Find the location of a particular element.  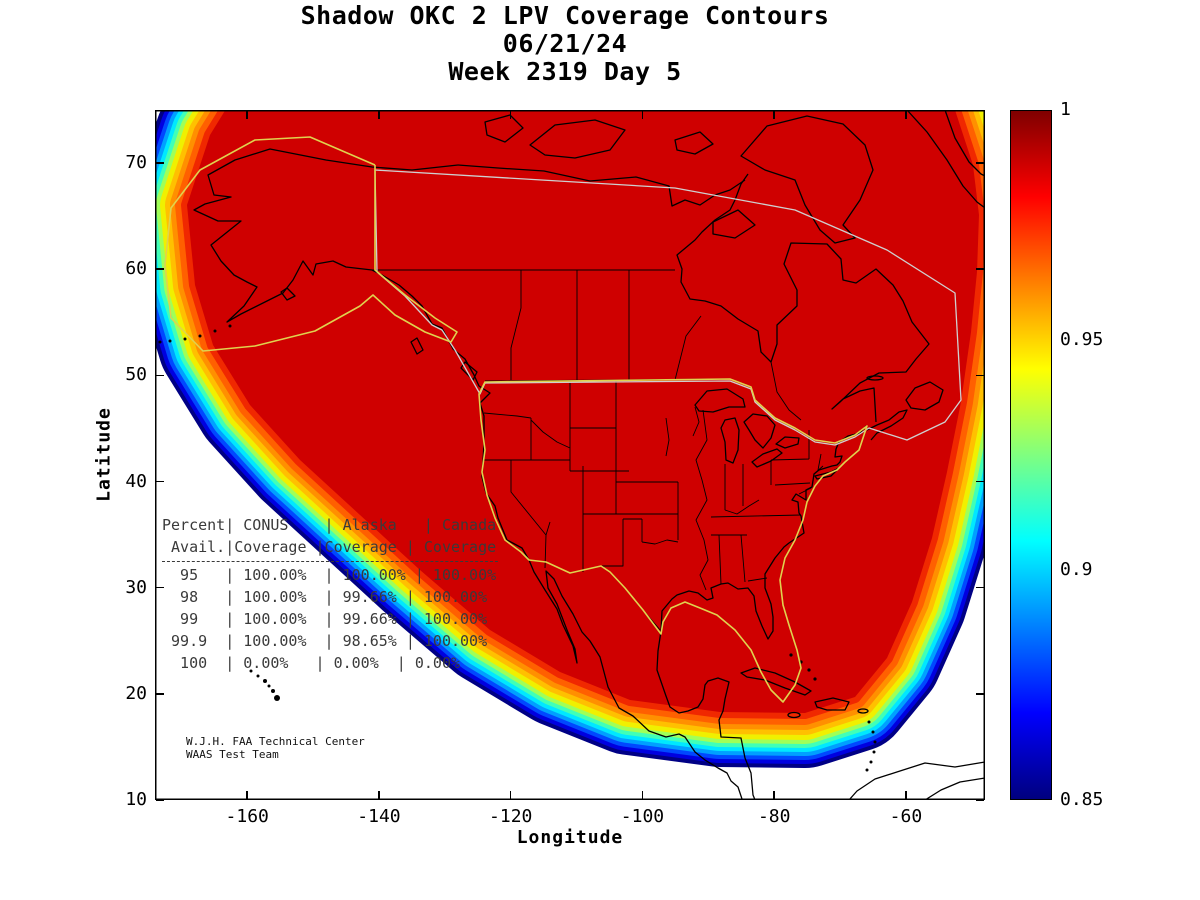

lake-huron is located at coordinates (759, 431).